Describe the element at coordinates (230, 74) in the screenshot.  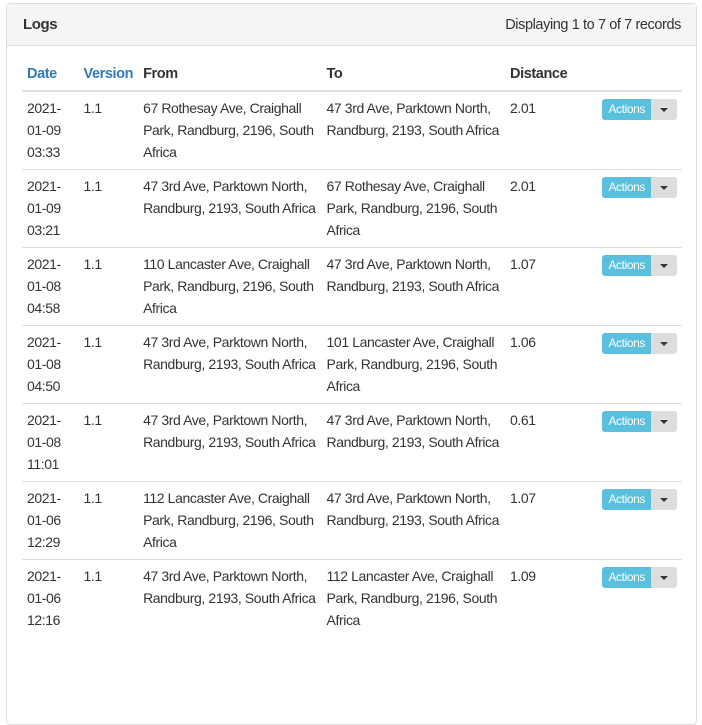
I see `column-header-from: From` at that location.